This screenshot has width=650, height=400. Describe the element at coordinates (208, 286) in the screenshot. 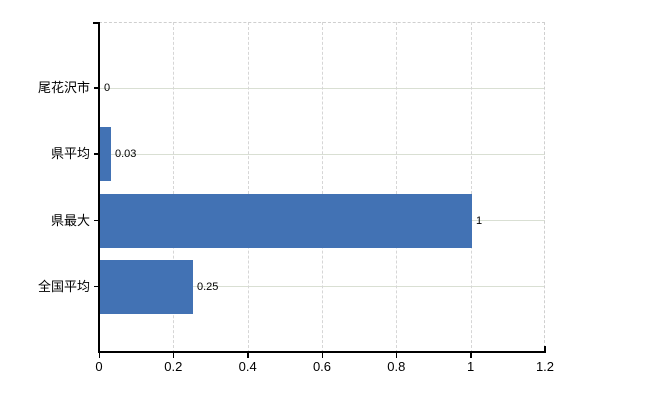

I see `bar-value-label: 0.25` at that location.